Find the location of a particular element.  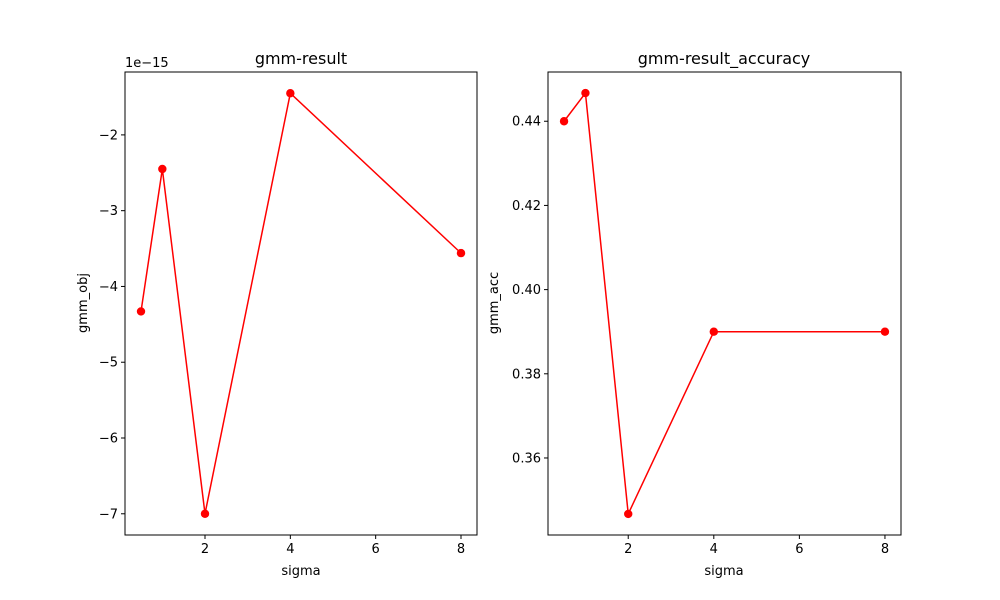

y-tick-label: 0.38 is located at coordinates (526, 374).